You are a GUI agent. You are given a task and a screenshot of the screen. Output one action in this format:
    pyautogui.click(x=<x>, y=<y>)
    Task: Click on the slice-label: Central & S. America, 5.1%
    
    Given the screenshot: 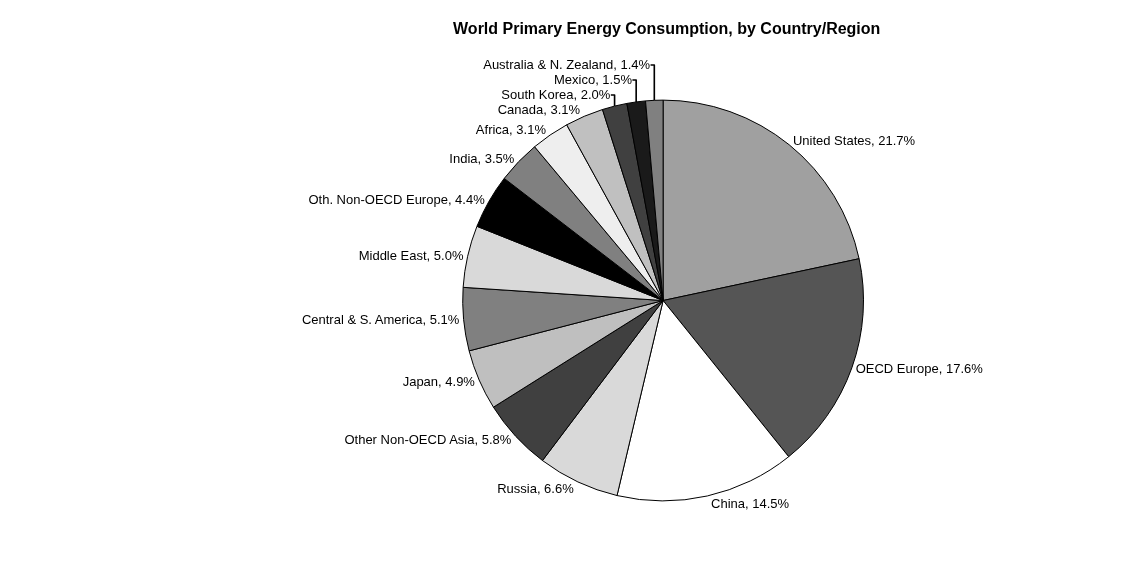 What is the action you would take?
    pyautogui.click(x=380, y=319)
    